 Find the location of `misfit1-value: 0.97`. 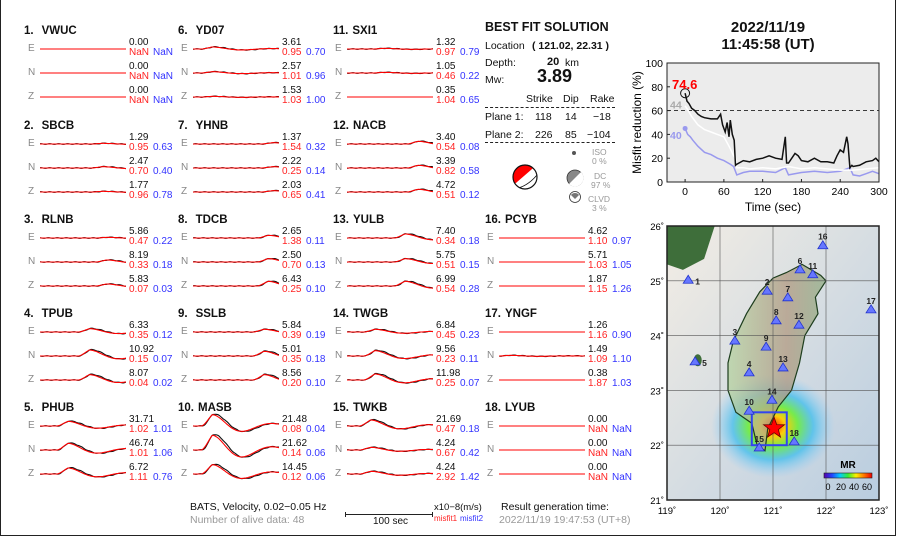

misfit1-value: 0.97 is located at coordinates (446, 52).